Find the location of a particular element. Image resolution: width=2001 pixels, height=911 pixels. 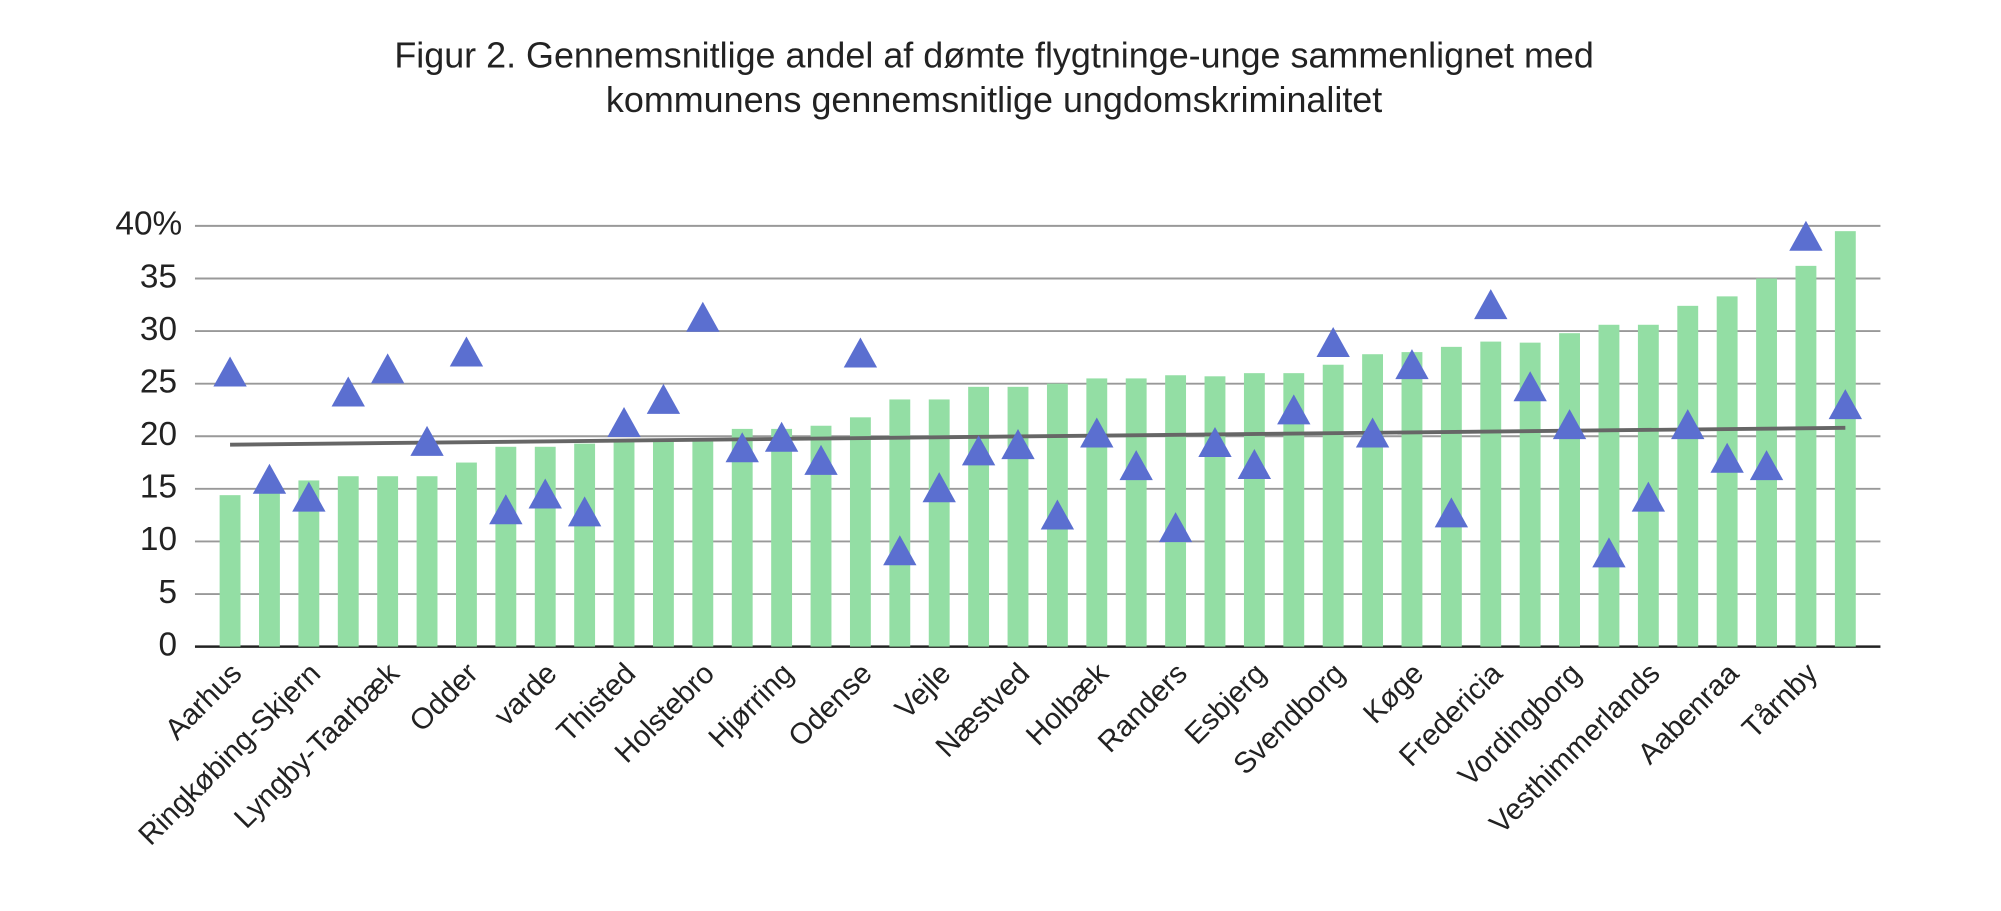

y-tick-label: 40% is located at coordinates (148, 224).